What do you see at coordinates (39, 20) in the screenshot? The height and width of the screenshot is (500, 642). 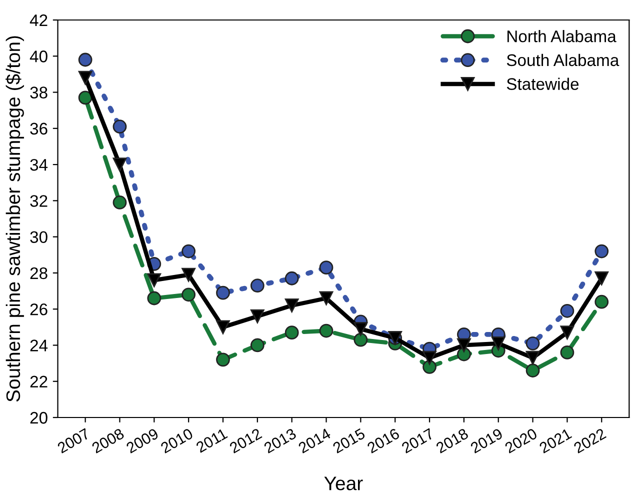 I see `y-tick-label: 42` at bounding box center [39, 20].